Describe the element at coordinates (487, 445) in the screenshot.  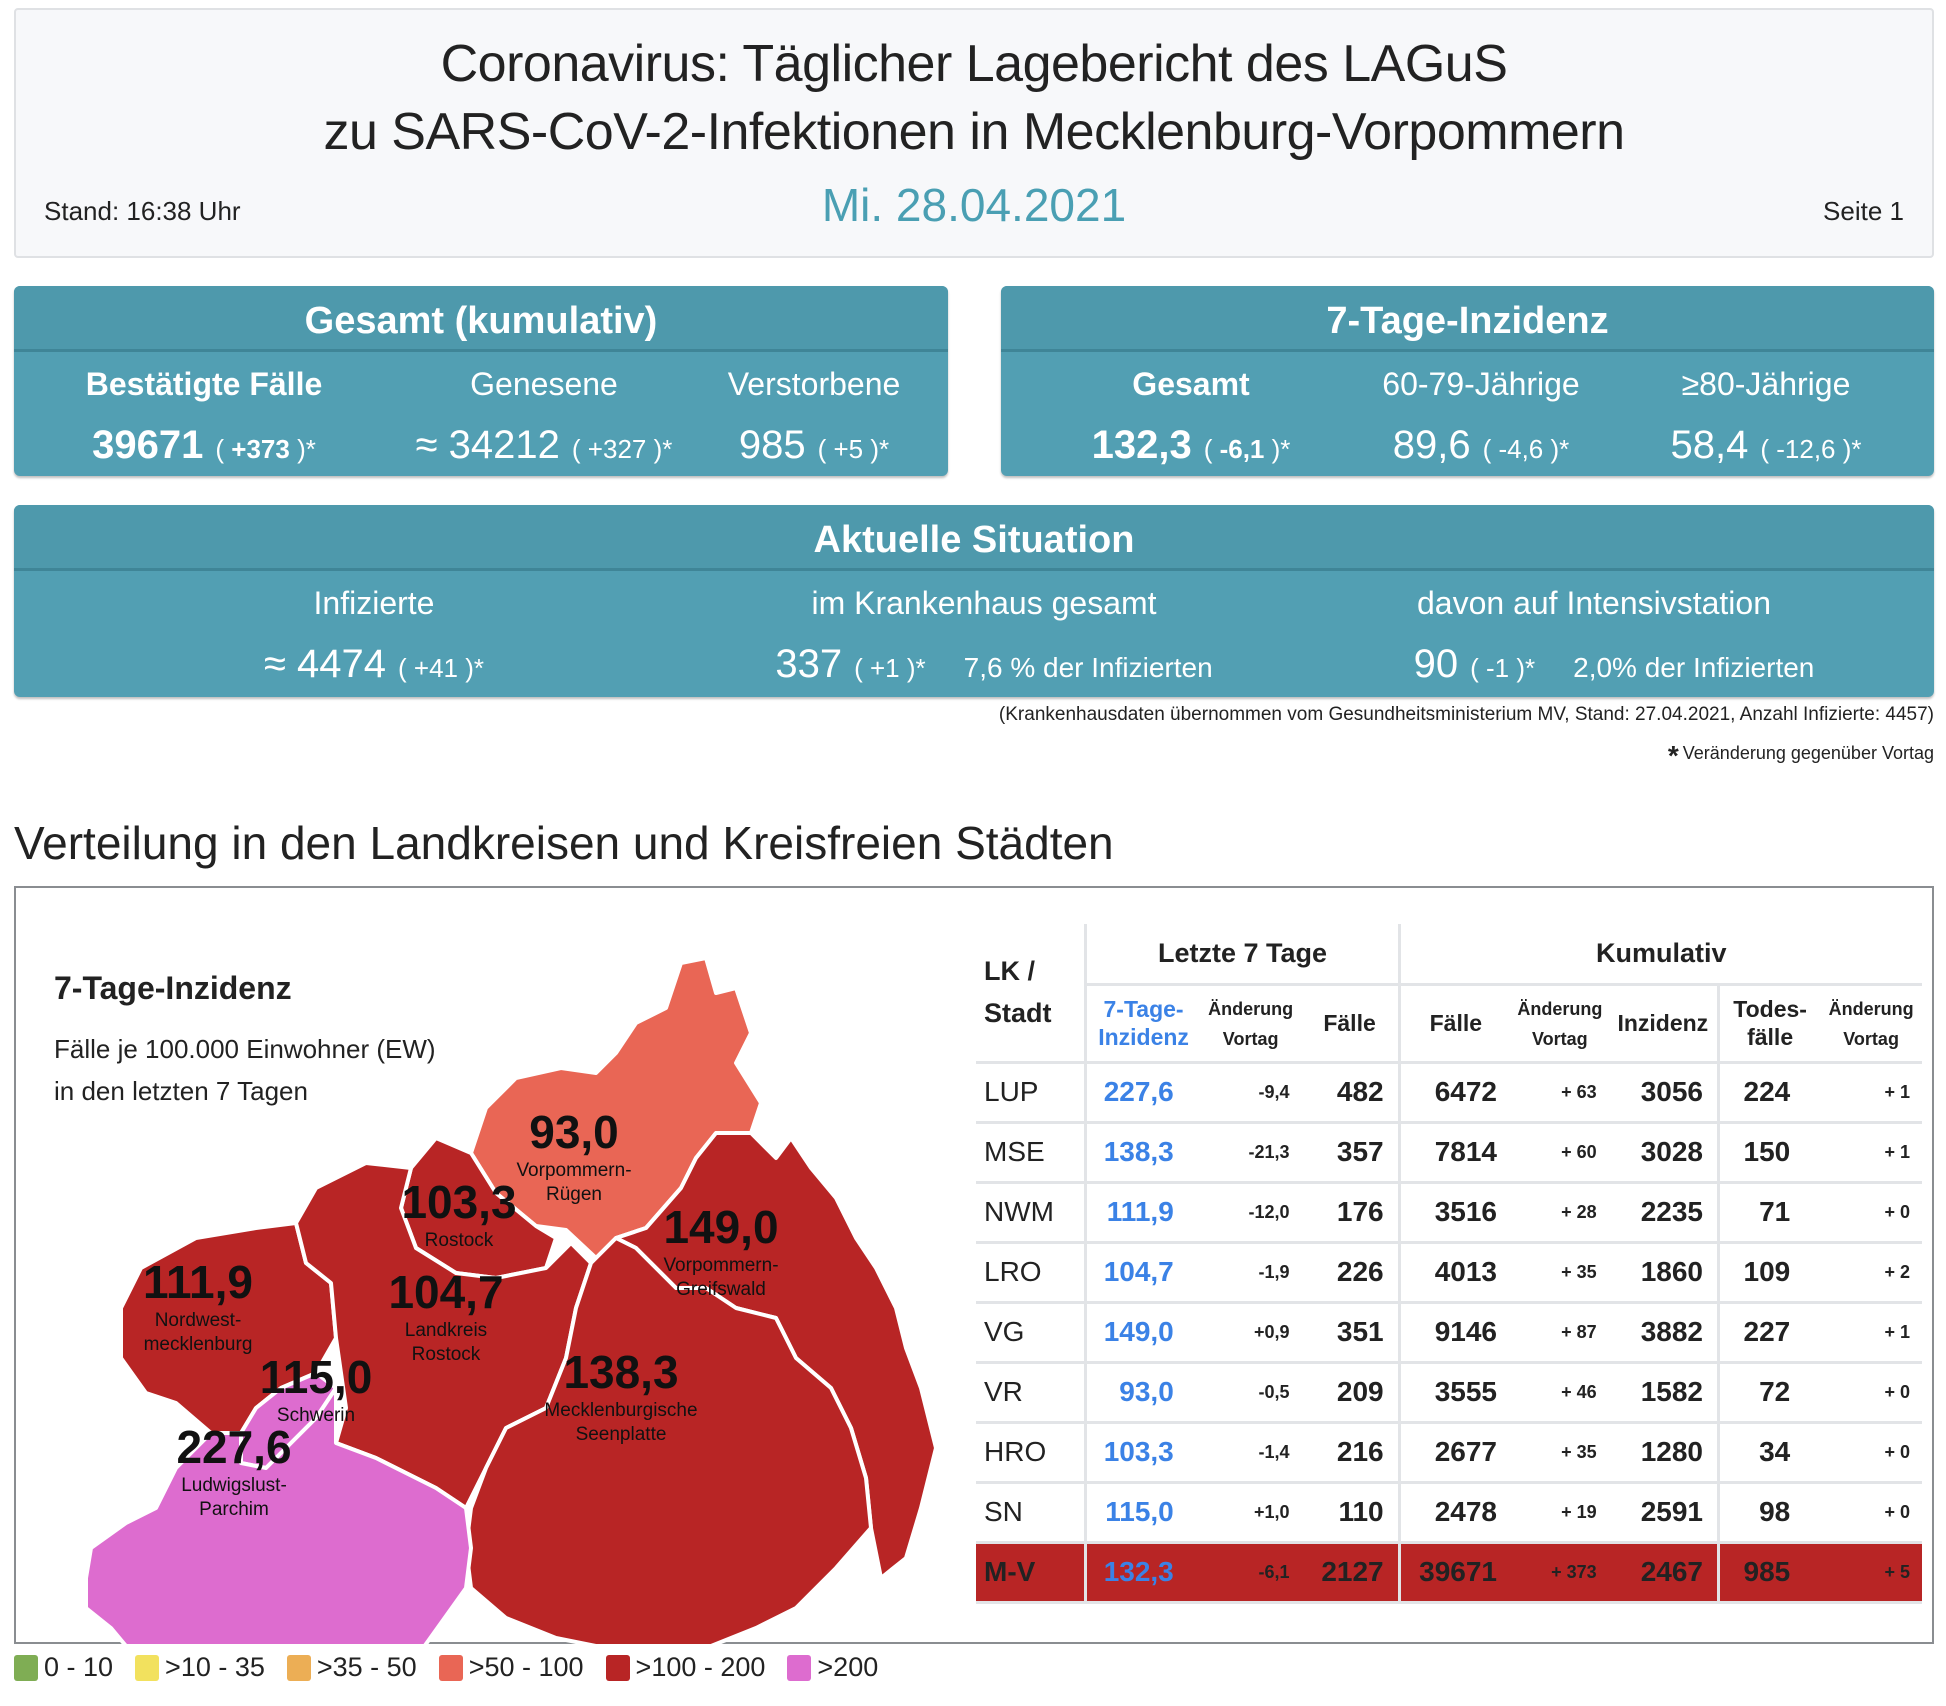
I see `stat-value: ≈ 34212` at that location.